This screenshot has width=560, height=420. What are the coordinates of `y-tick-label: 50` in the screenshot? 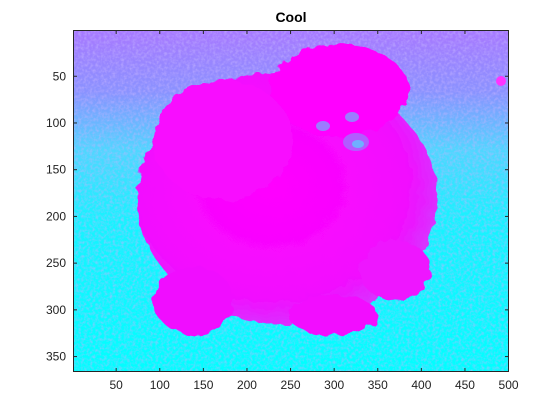 It's located at (60, 76).